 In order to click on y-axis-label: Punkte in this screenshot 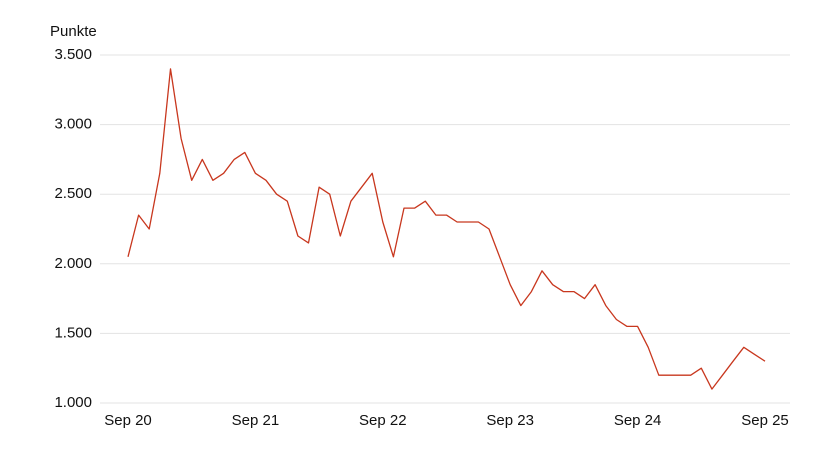, I will do `click(73, 31)`.